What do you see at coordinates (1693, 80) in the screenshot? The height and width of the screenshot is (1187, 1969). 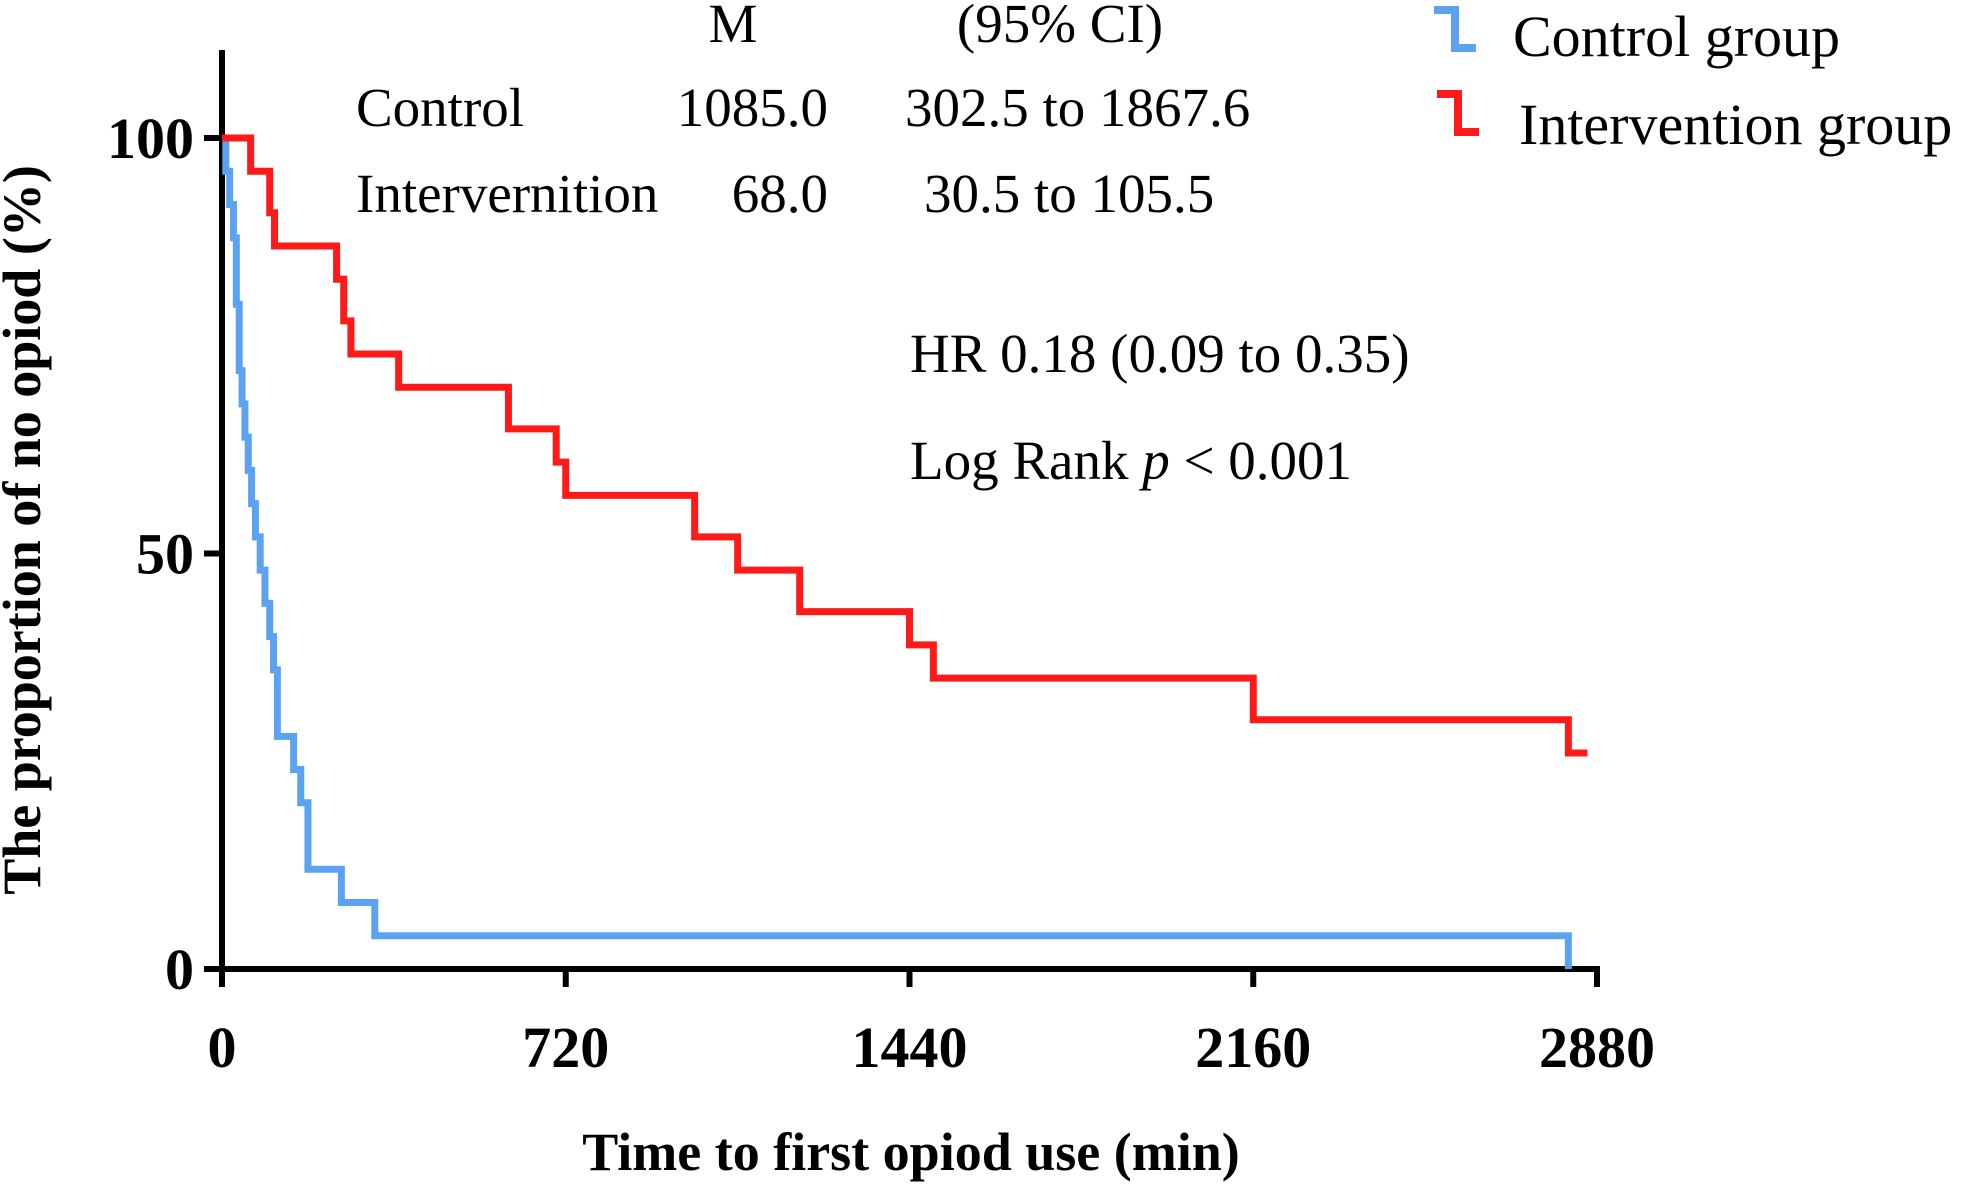 I see `legend: Control group Intervention group` at bounding box center [1693, 80].